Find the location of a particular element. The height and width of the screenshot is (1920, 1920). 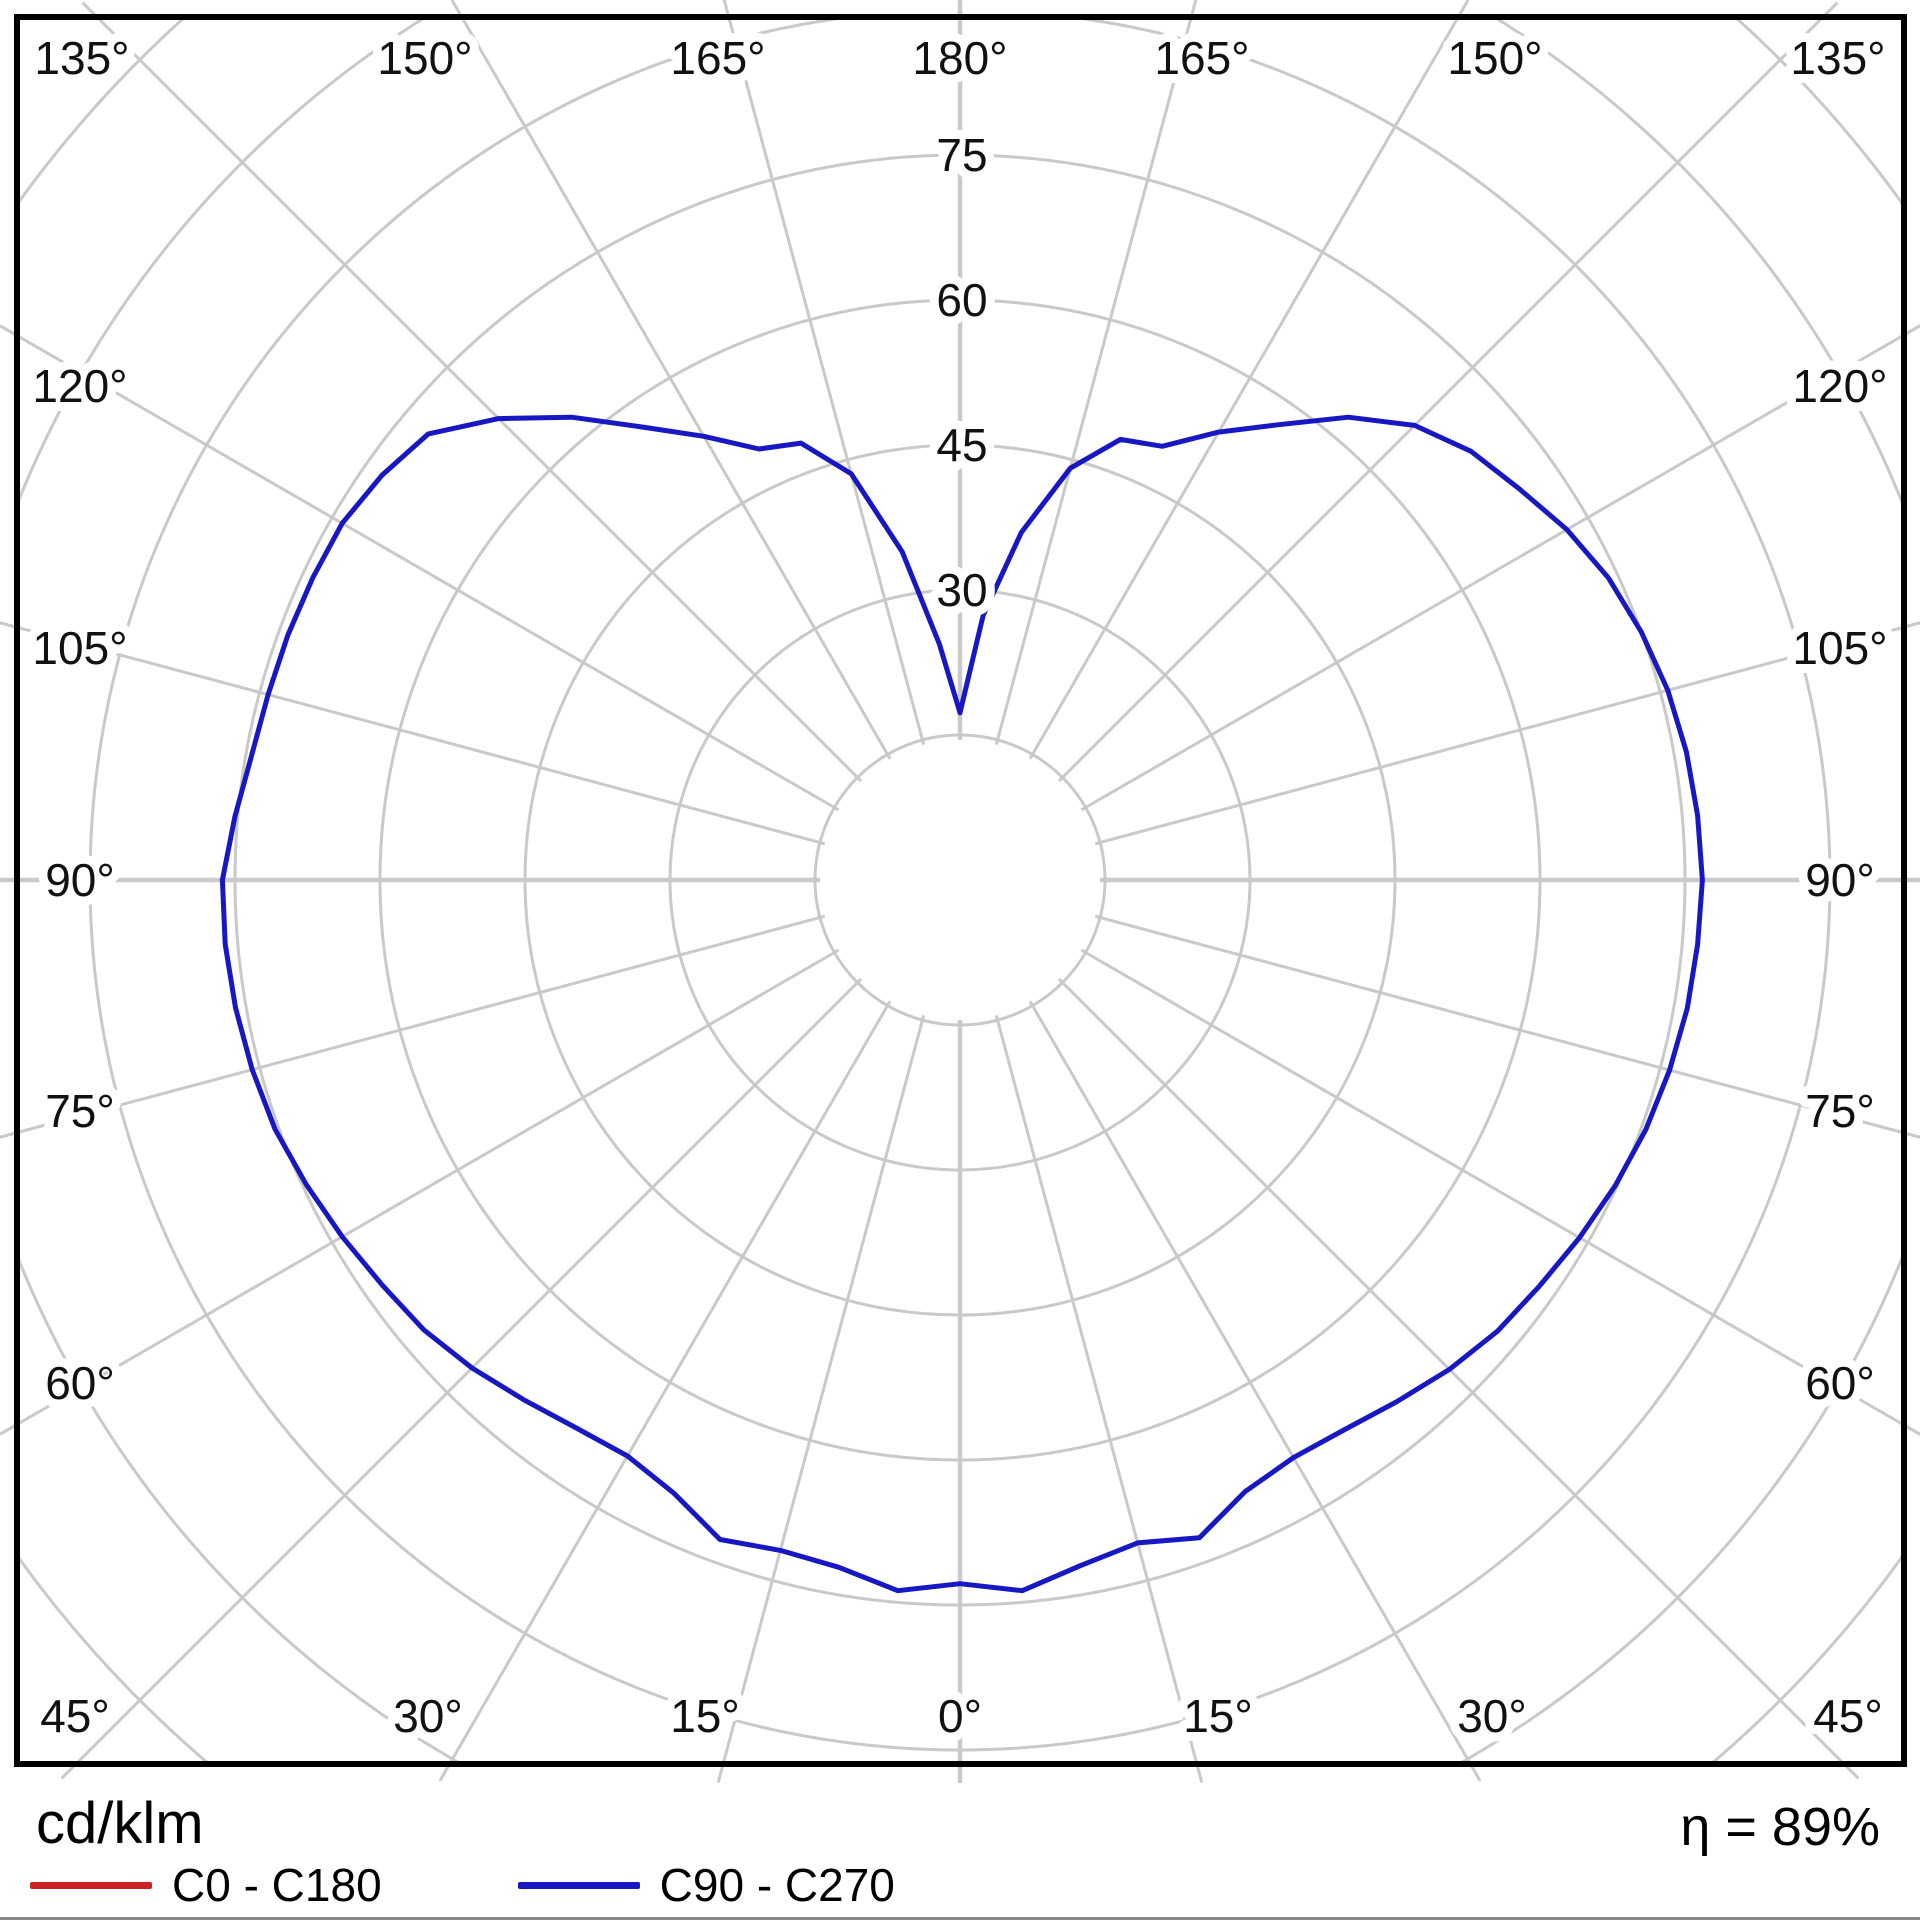

angle-label-right: 75° is located at coordinates (1840, 1111).